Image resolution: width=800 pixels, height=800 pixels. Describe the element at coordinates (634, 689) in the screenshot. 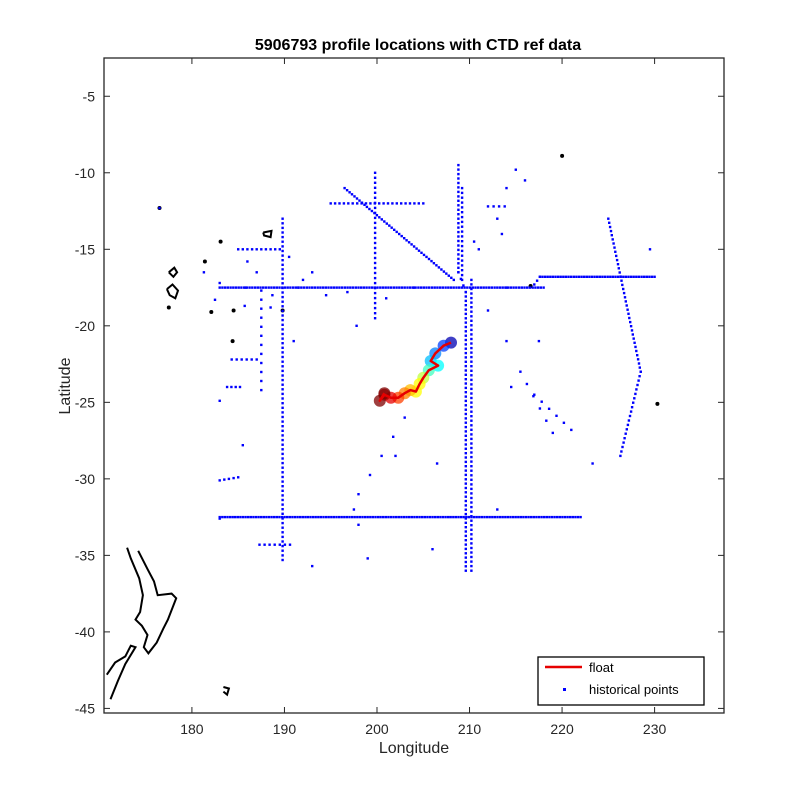

I see `legend-historical-label: historical points` at that location.